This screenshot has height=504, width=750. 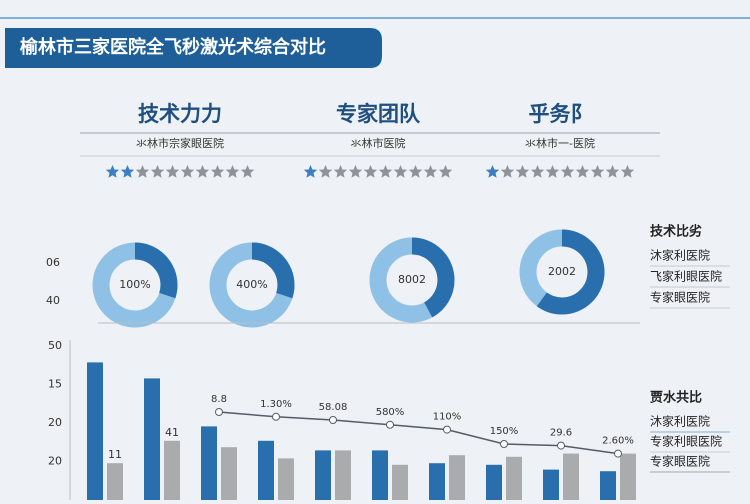 What do you see at coordinates (378, 143) in the screenshot?
I see `column-subheading: 氺林市医院` at bounding box center [378, 143].